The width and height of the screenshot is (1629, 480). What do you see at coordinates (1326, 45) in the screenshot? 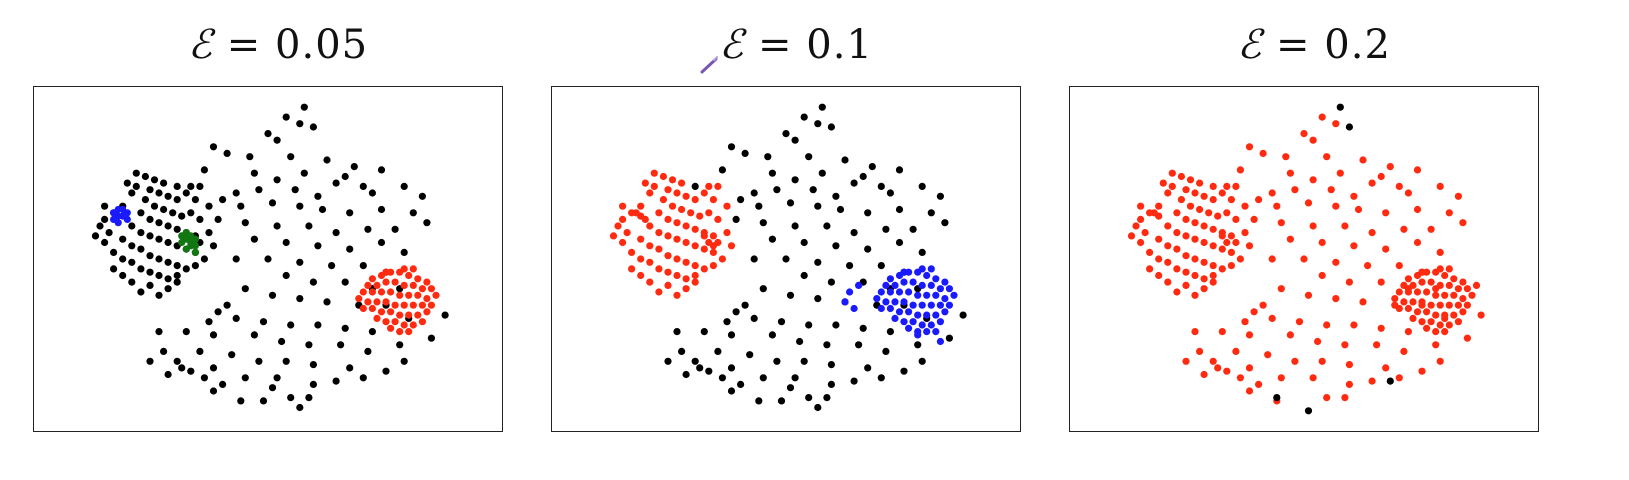
I see `title-equation: = 0.2` at bounding box center [1326, 45].